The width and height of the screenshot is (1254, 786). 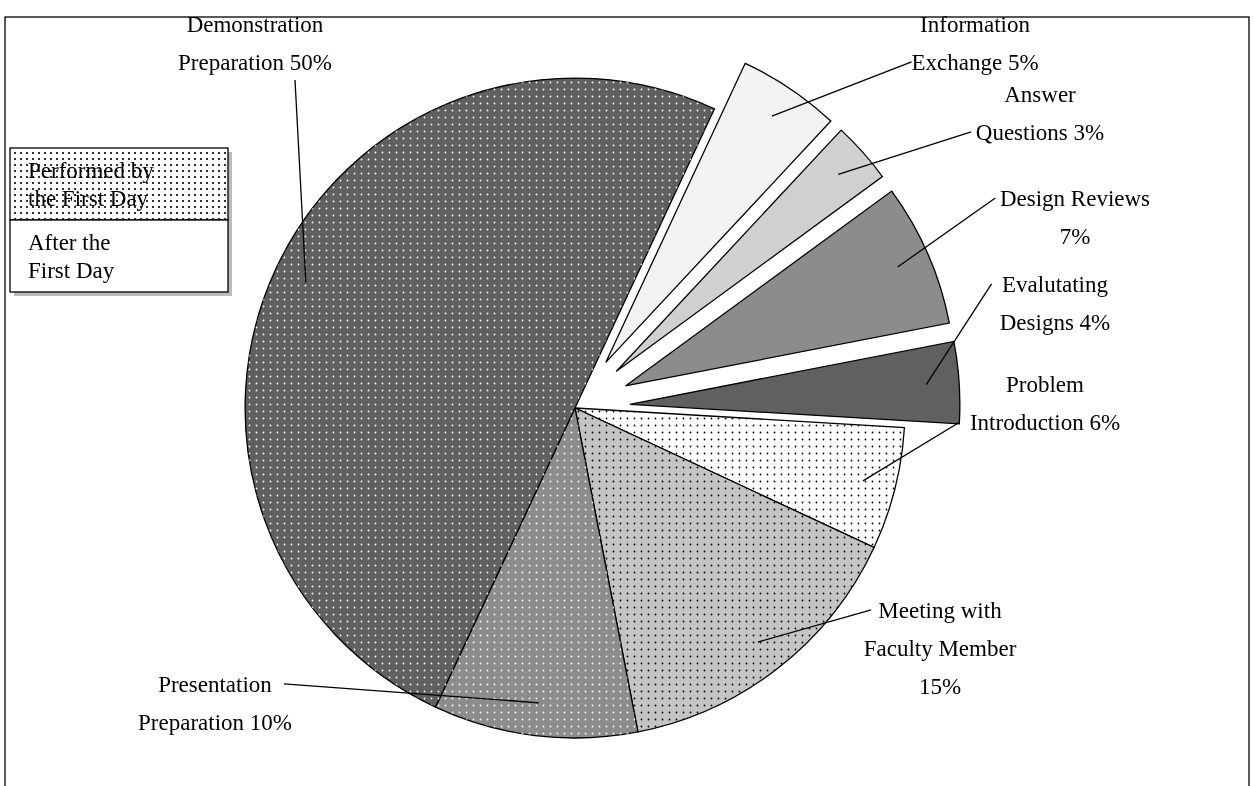 I want to click on slice-label: Presentation Preparation 10%, so click(x=215, y=703).